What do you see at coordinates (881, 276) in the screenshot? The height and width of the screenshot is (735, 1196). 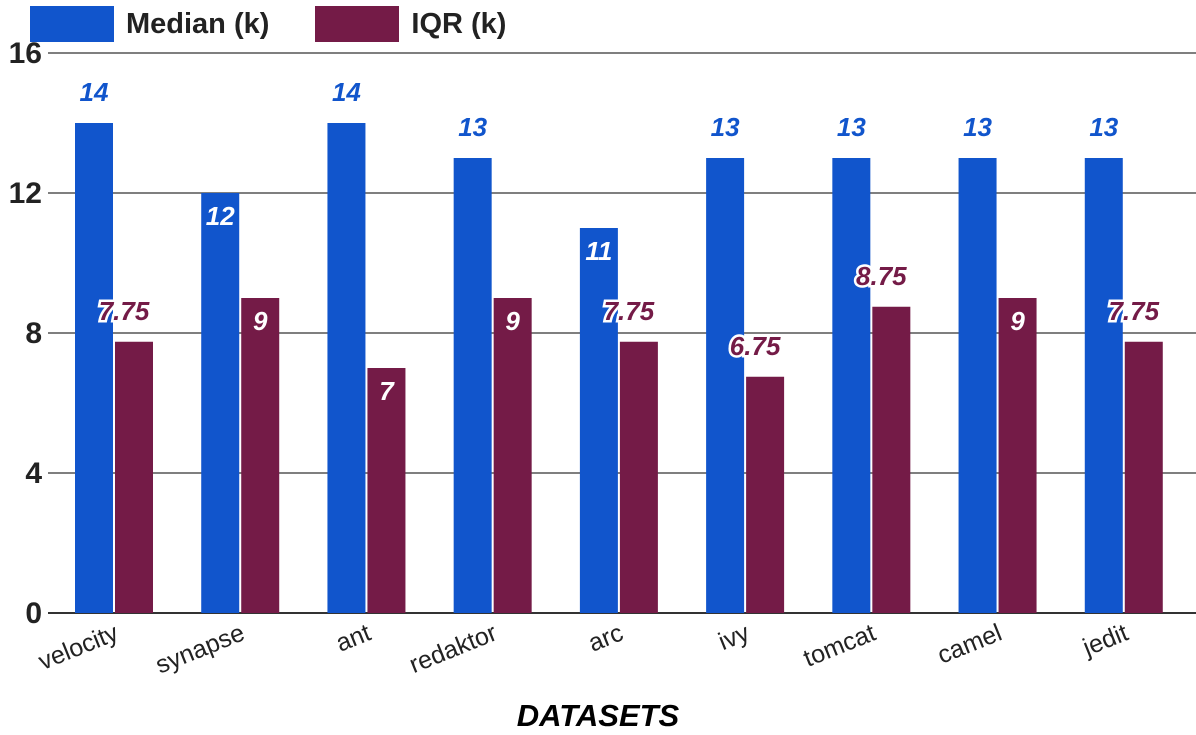 I see `data-label-iqr: 8.75` at bounding box center [881, 276].